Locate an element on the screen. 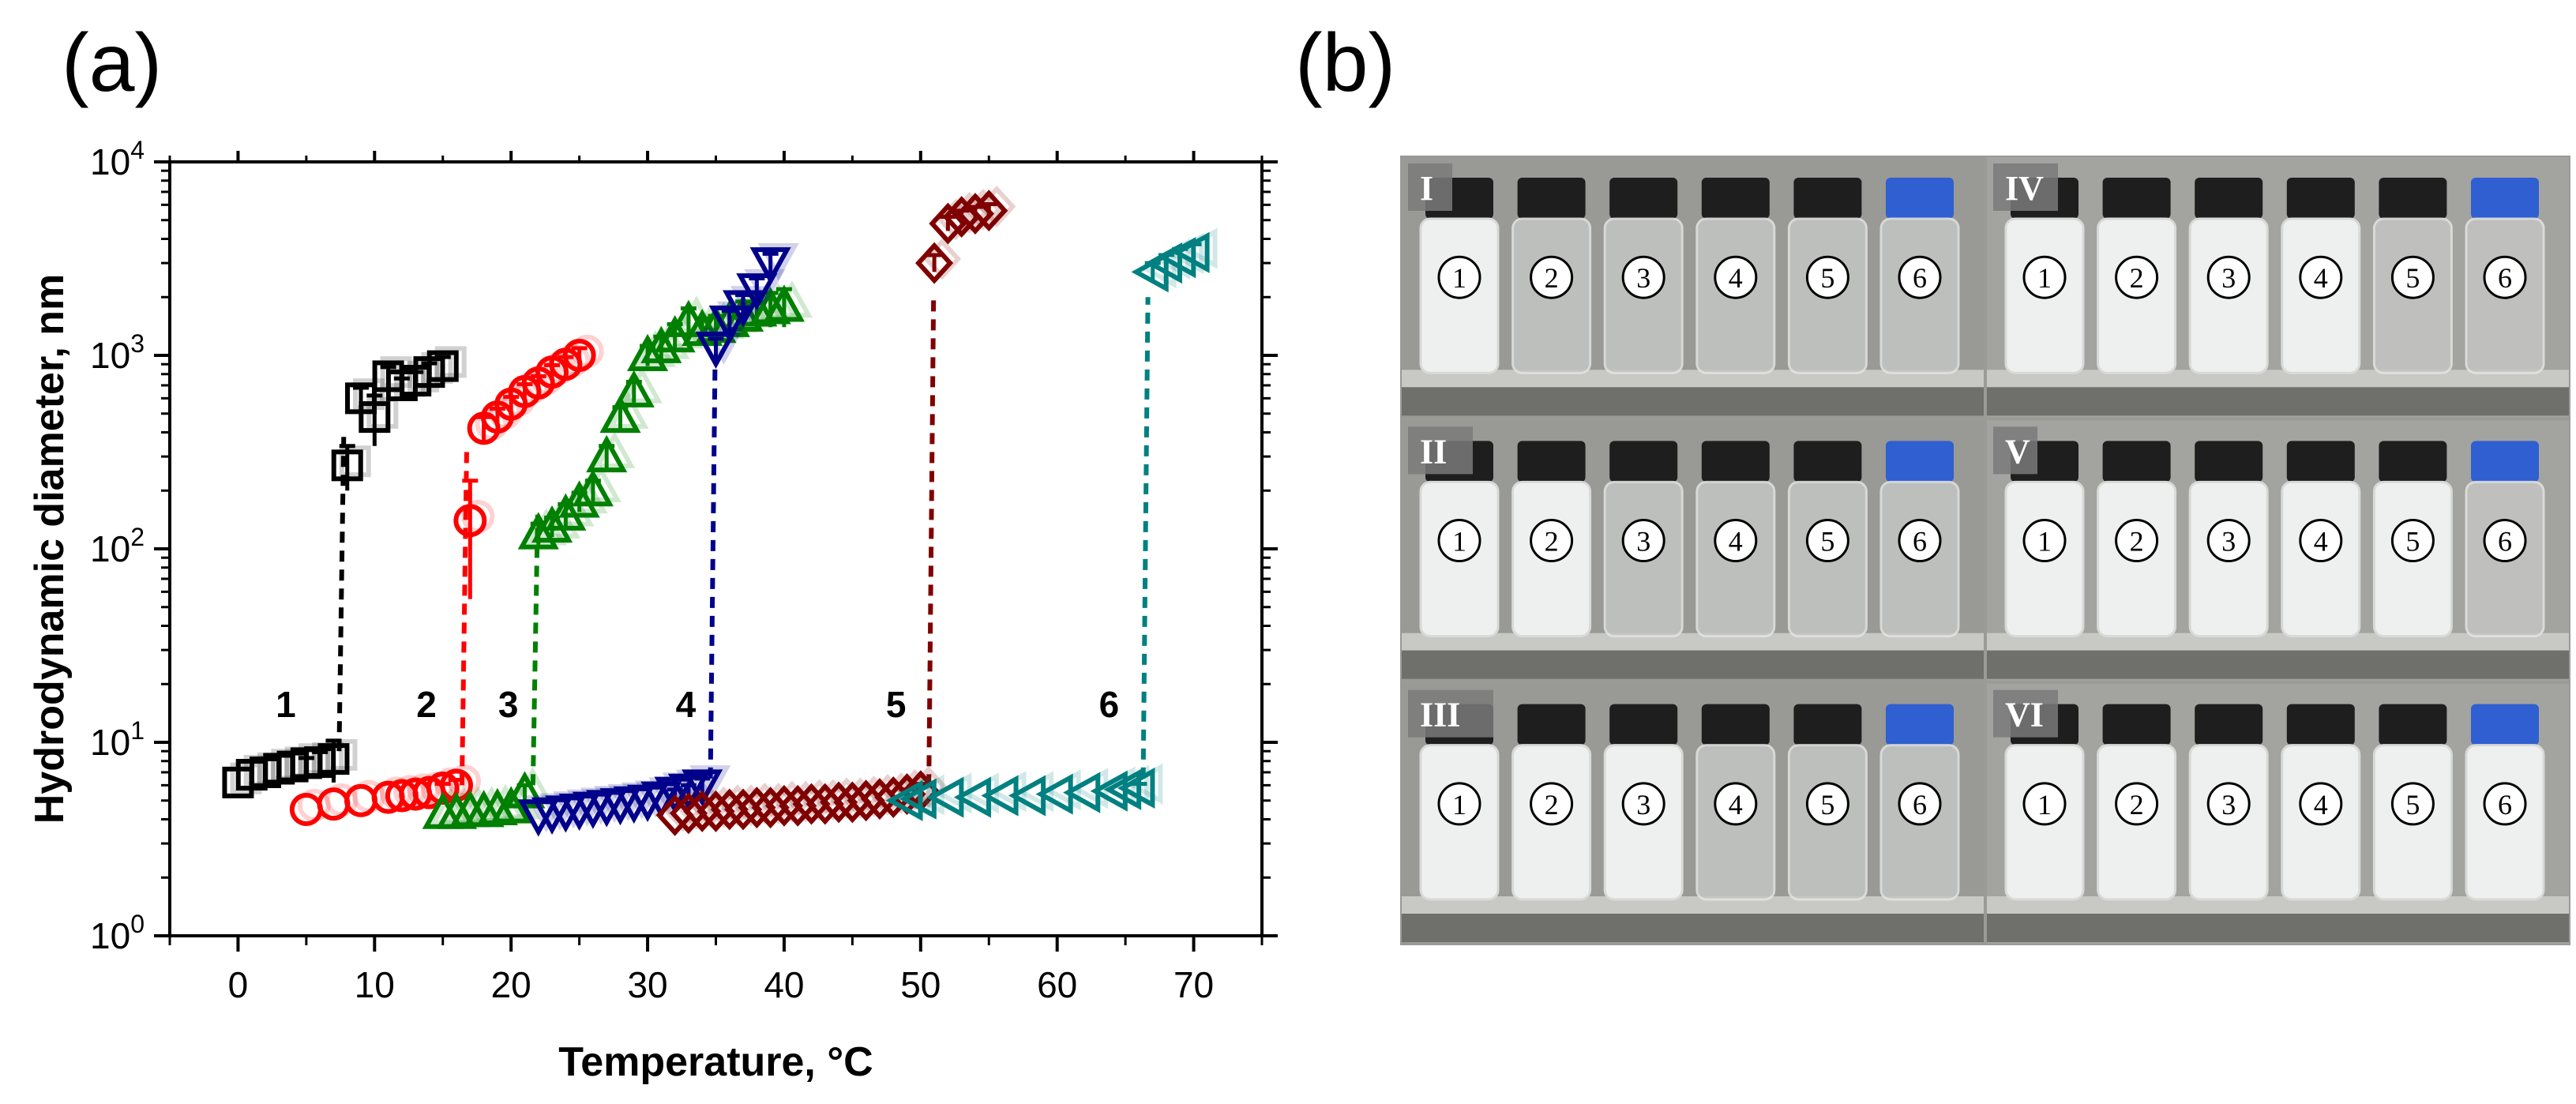 The width and height of the screenshot is (2576, 1104). photo-IV: 1 2 3 4 5 6 IV is located at coordinates (2278, 287).